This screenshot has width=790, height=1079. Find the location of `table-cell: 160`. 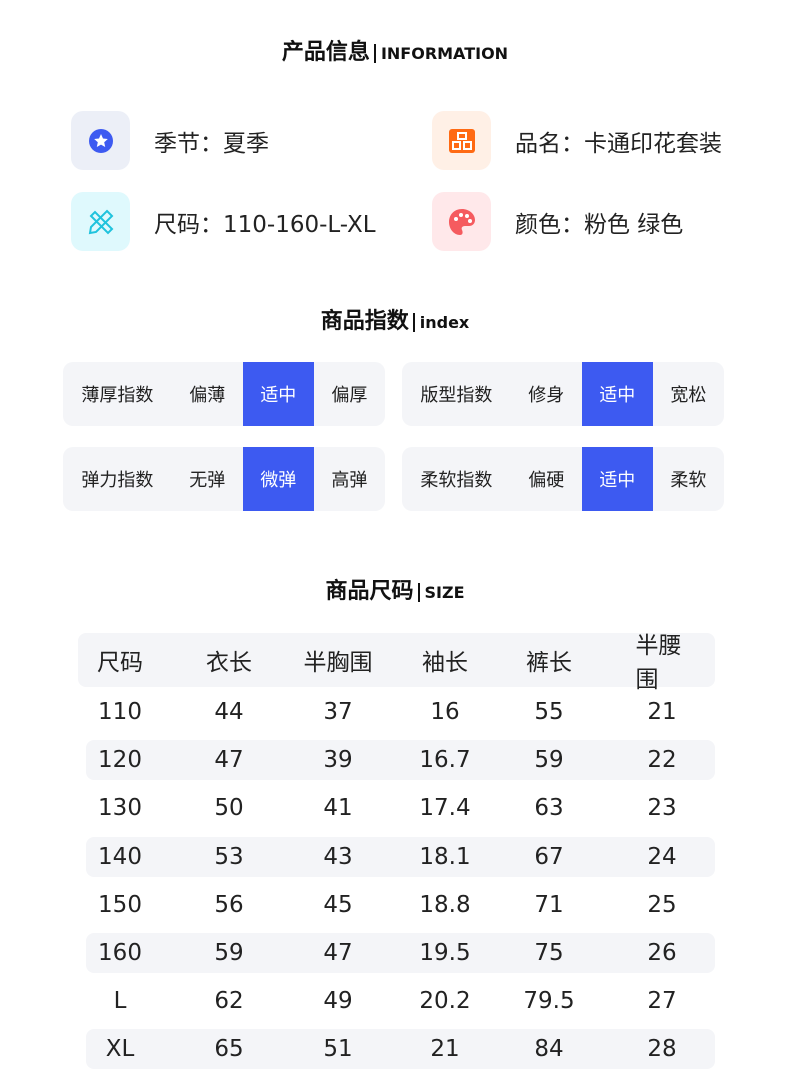

table-cell: 160 is located at coordinates (120, 953).